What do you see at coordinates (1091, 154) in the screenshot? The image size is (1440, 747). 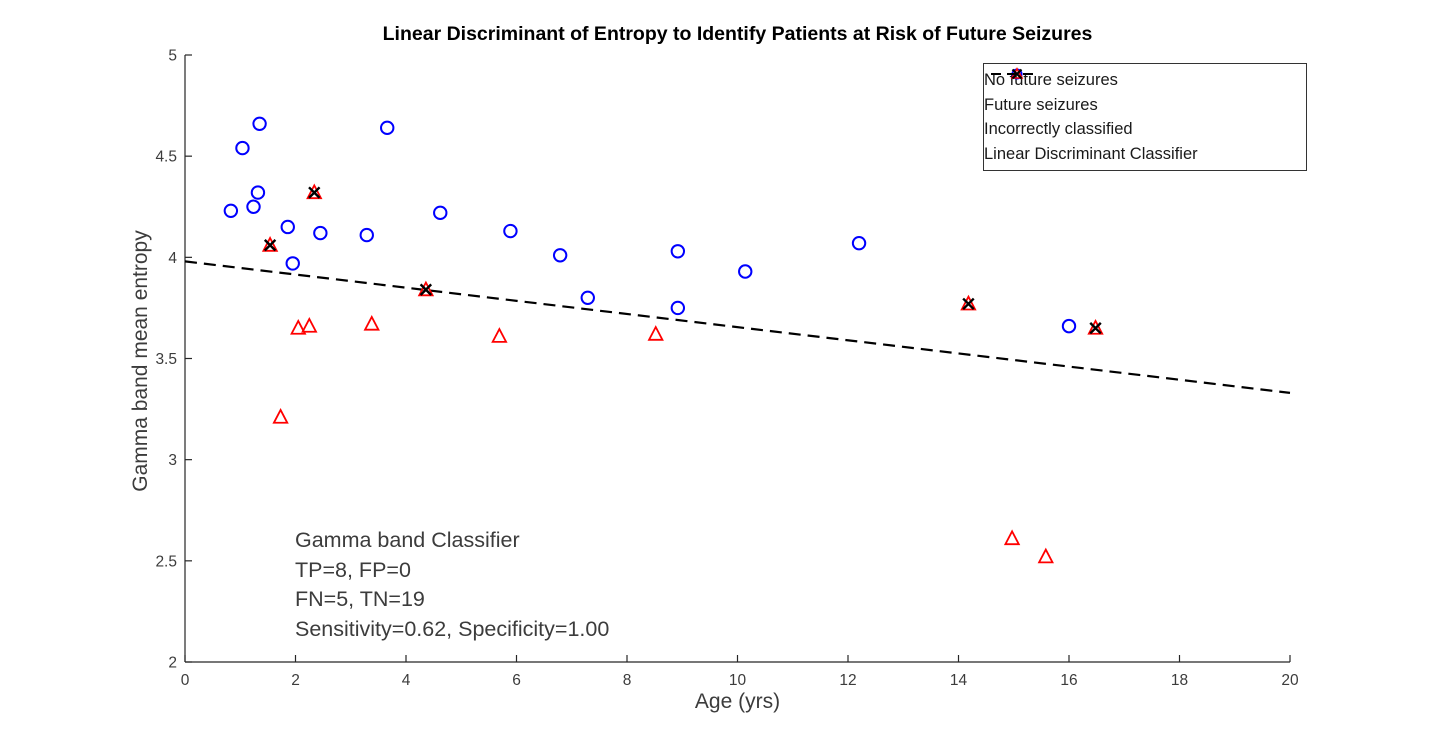 I see `legend-label: Linear Discriminant Classifier` at bounding box center [1091, 154].